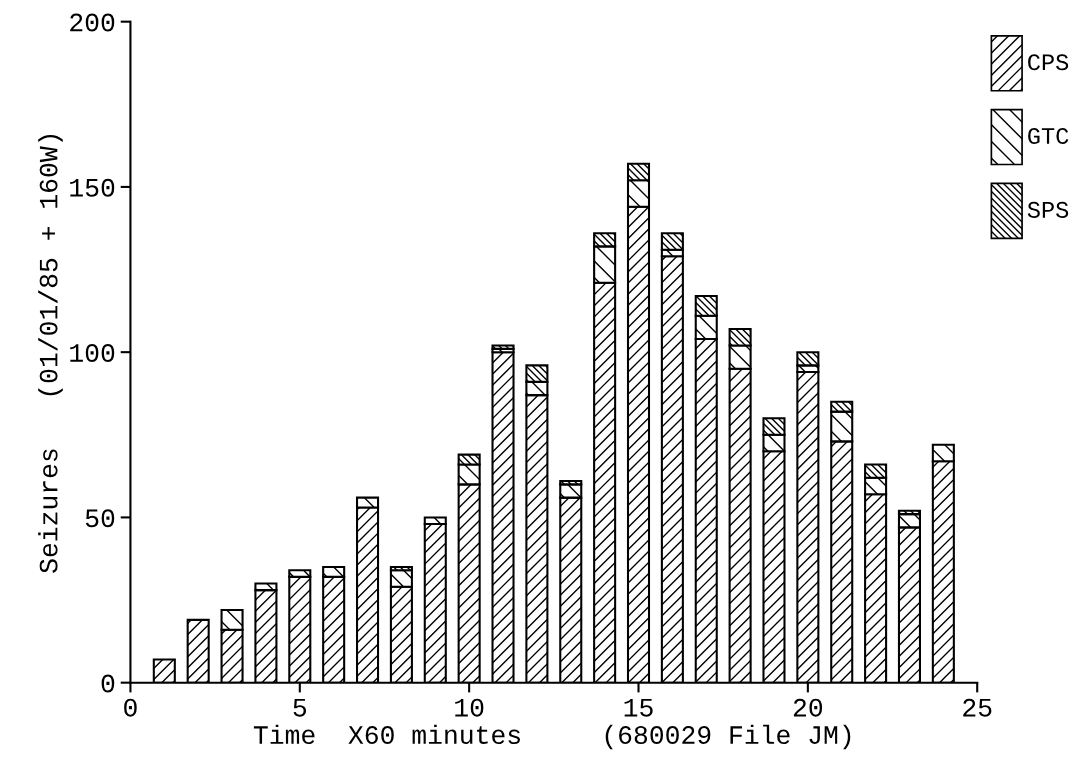 The image size is (1087, 774). Describe the element at coordinates (1048, 209) in the screenshot. I see `legend-label: SPS` at that location.